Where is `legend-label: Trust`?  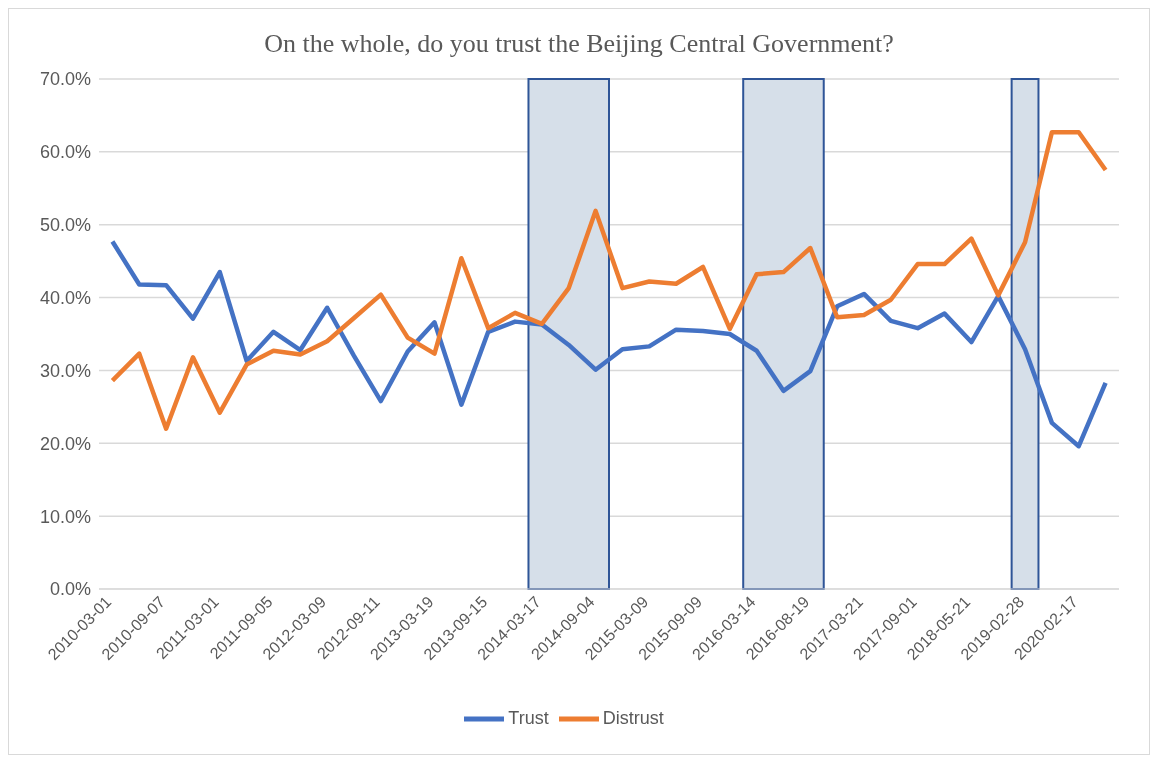 legend-label: Trust is located at coordinates (528, 717).